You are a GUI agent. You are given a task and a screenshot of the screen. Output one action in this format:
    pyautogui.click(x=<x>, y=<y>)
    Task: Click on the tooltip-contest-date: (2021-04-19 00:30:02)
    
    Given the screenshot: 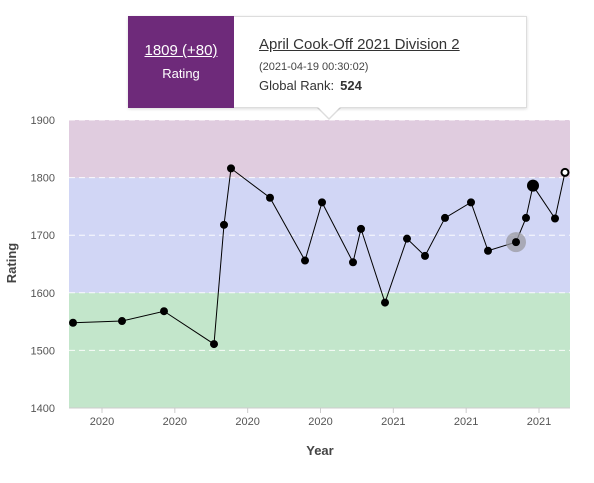 What is the action you would take?
    pyautogui.click(x=314, y=67)
    